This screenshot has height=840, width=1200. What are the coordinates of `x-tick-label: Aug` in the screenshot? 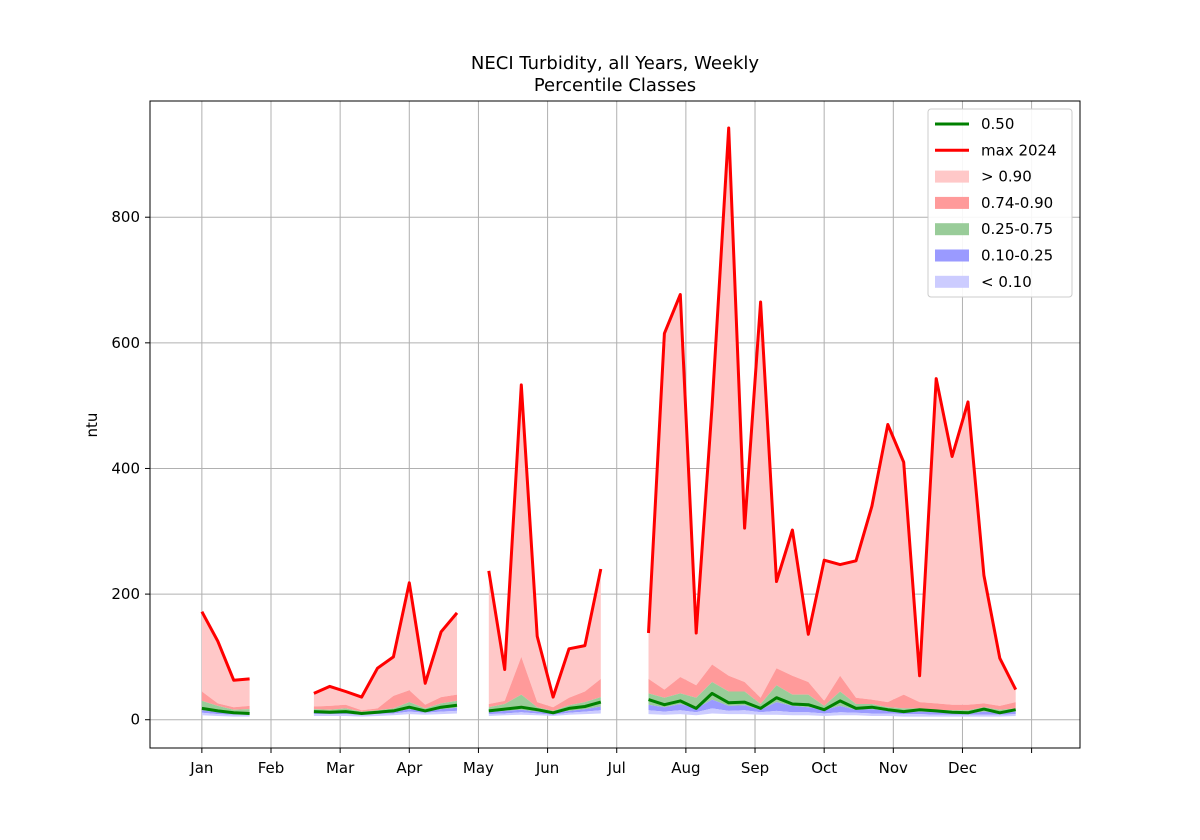 It's located at (685, 768).